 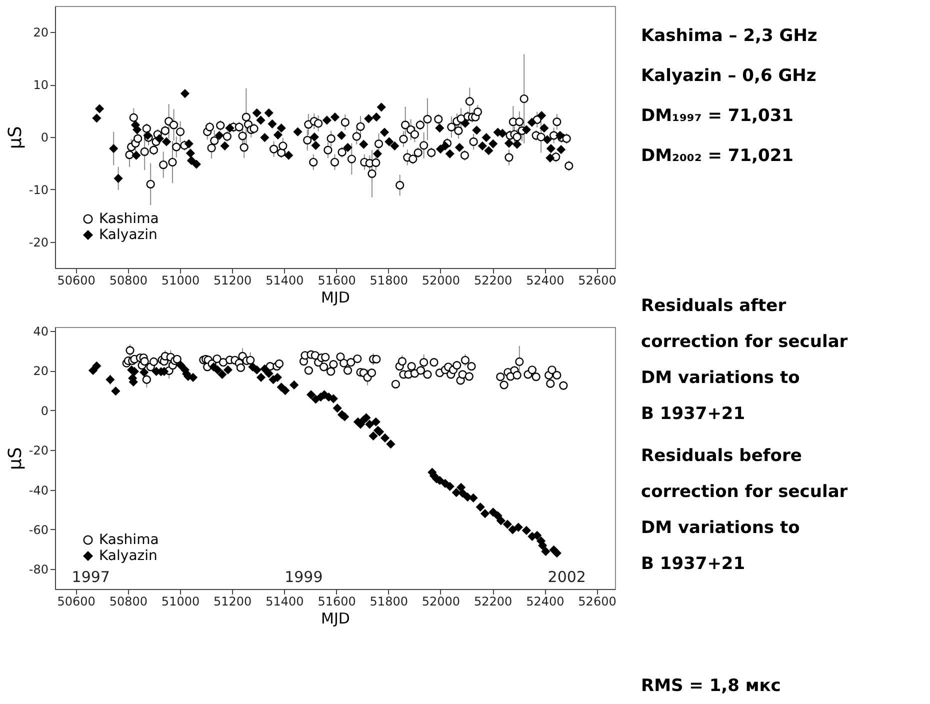 I want to click on text: Kashima – 2,3 GHz, so click(x=729, y=36).